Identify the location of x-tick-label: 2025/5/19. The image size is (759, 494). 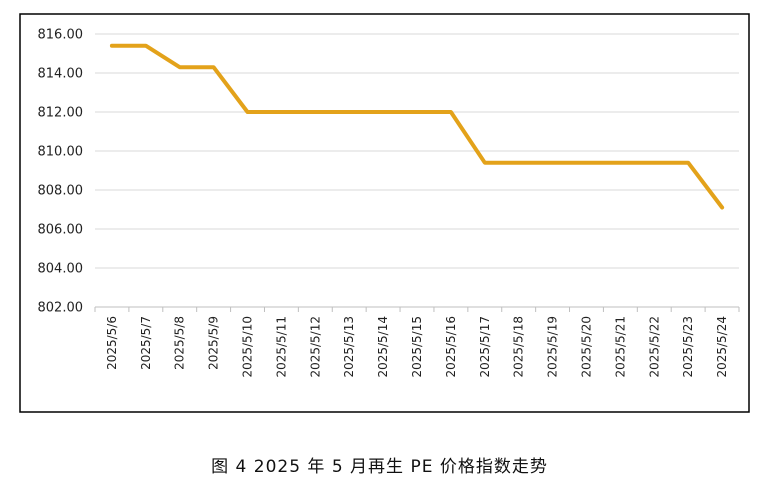
(553, 347).